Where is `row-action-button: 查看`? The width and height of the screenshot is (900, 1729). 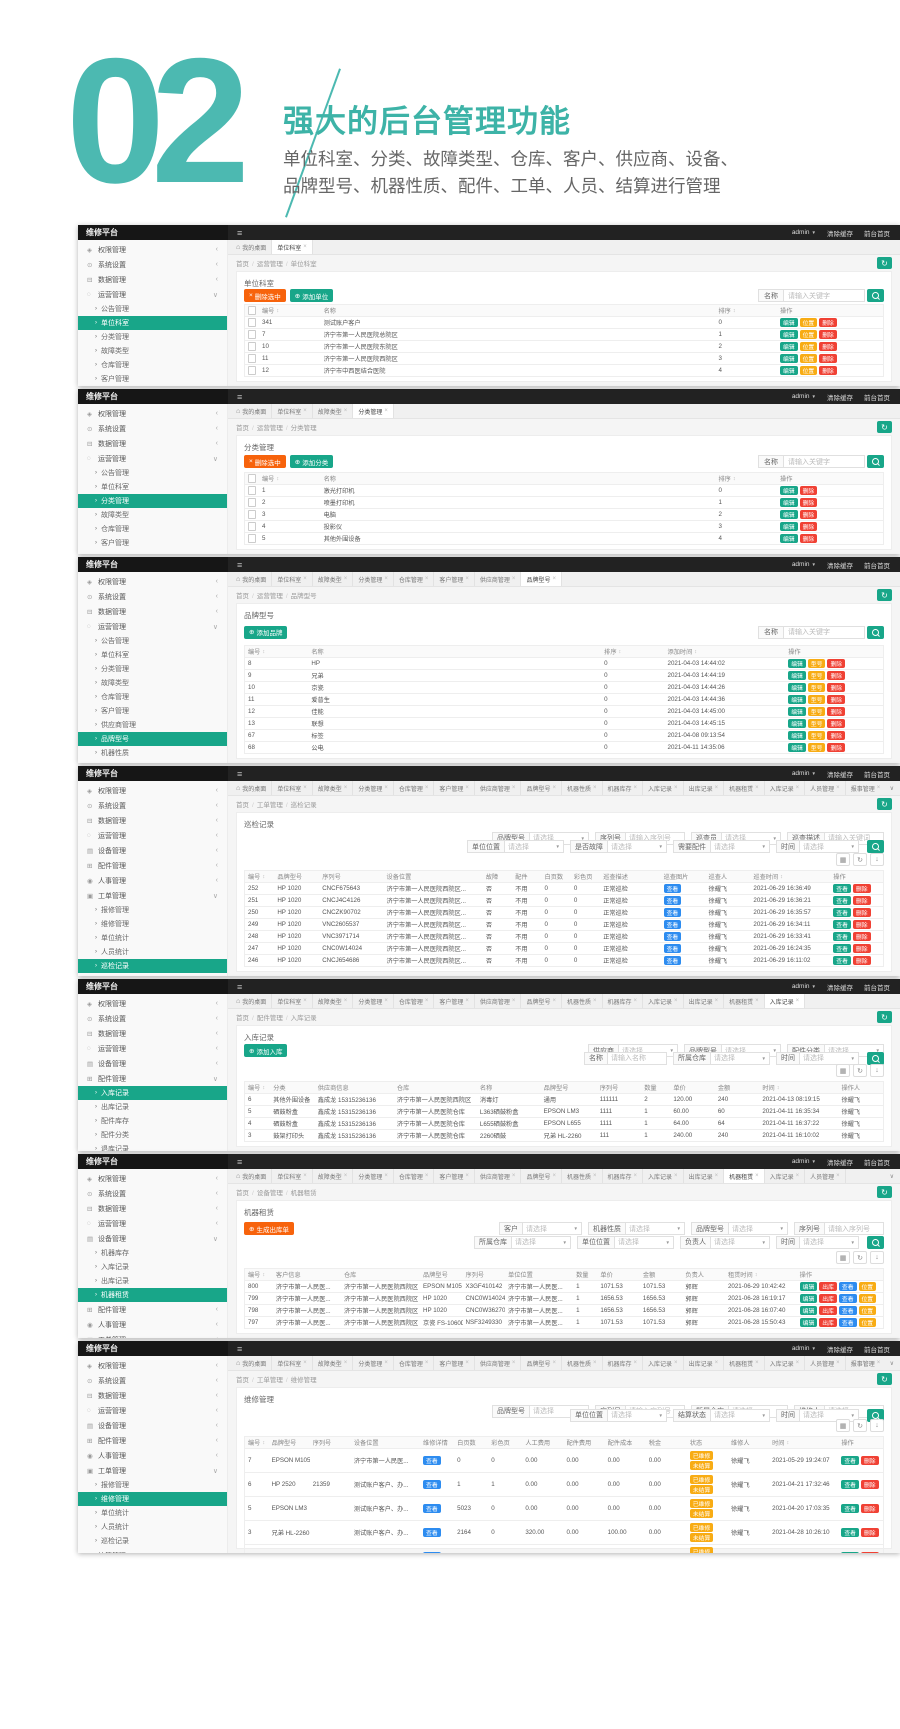
row-action-button: 查看 is located at coordinates (847, 1322).